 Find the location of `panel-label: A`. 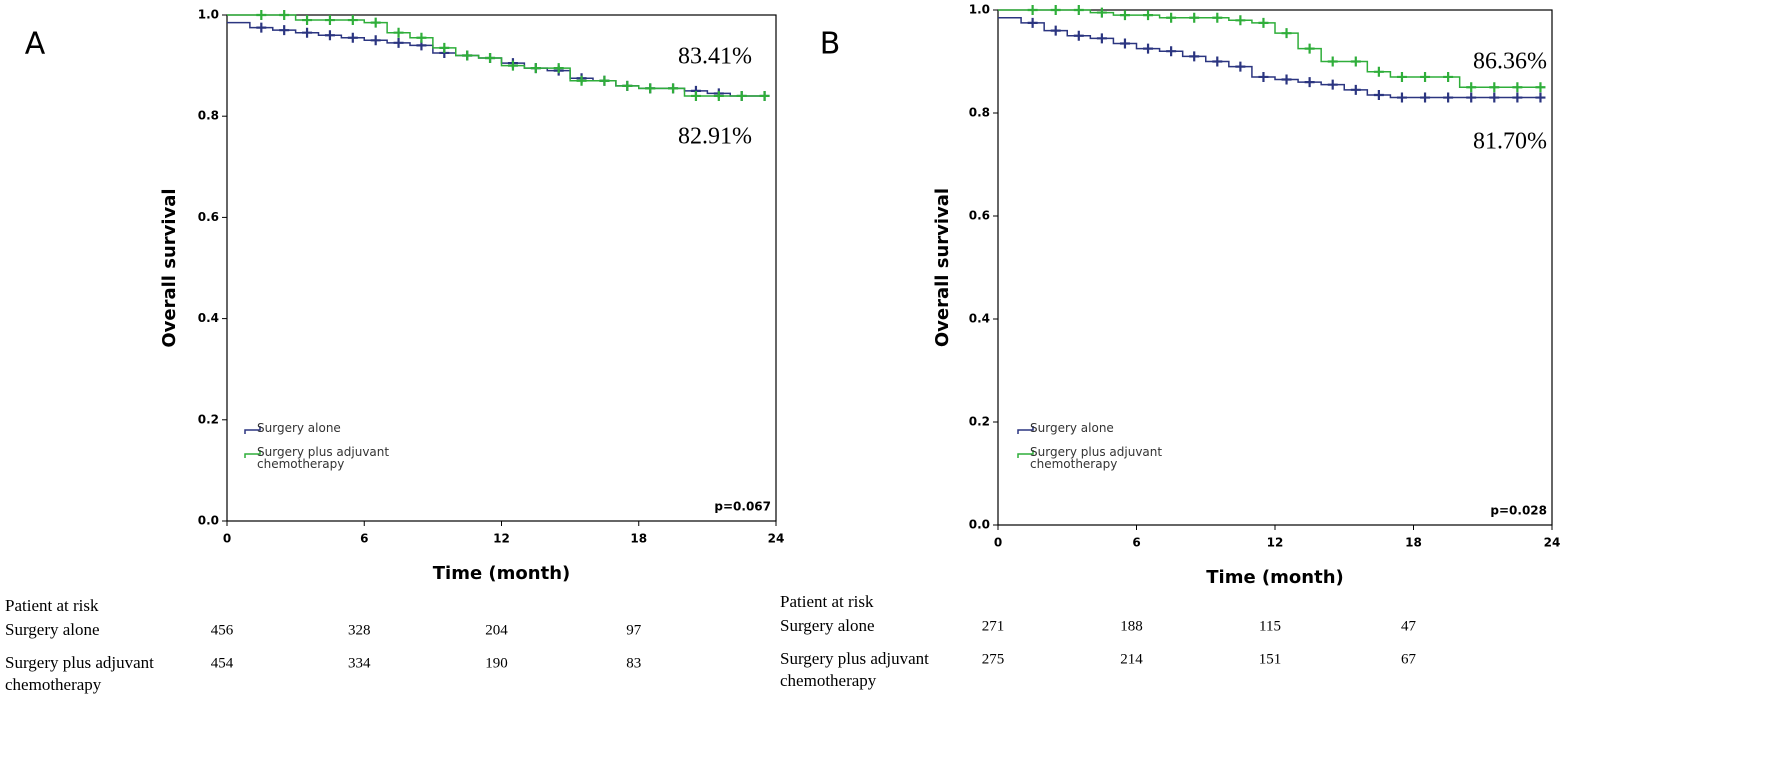

panel-label: A is located at coordinates (35, 44).